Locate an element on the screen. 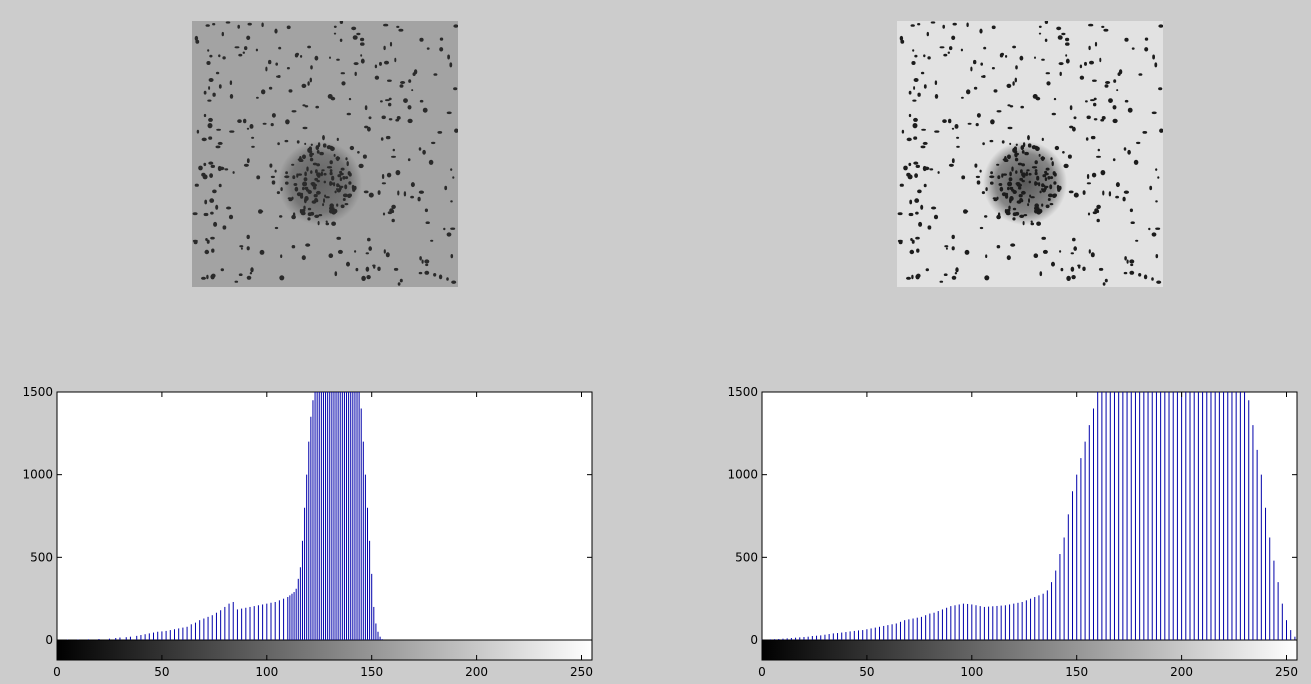 Image resolution: width=1311 pixels, height=684 pixels. hist-right-plot-area is located at coordinates (1029, 516).